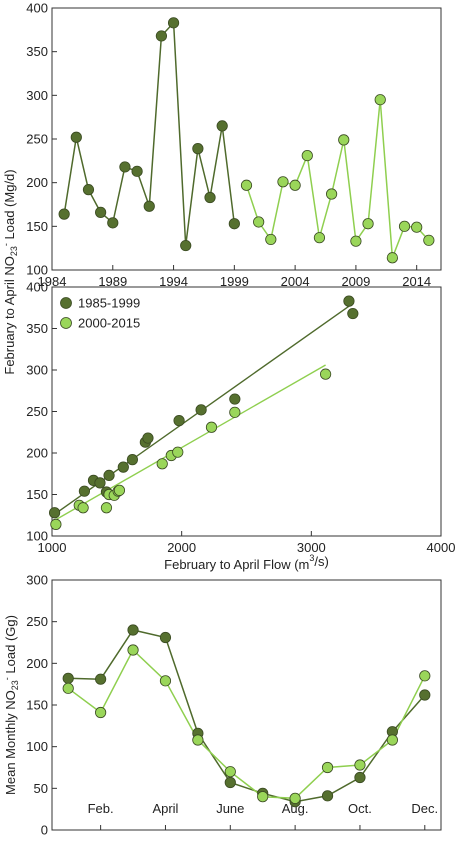 This screenshot has height=850, width=459. I want to click on x-tick-label: Aug., so click(295, 808).